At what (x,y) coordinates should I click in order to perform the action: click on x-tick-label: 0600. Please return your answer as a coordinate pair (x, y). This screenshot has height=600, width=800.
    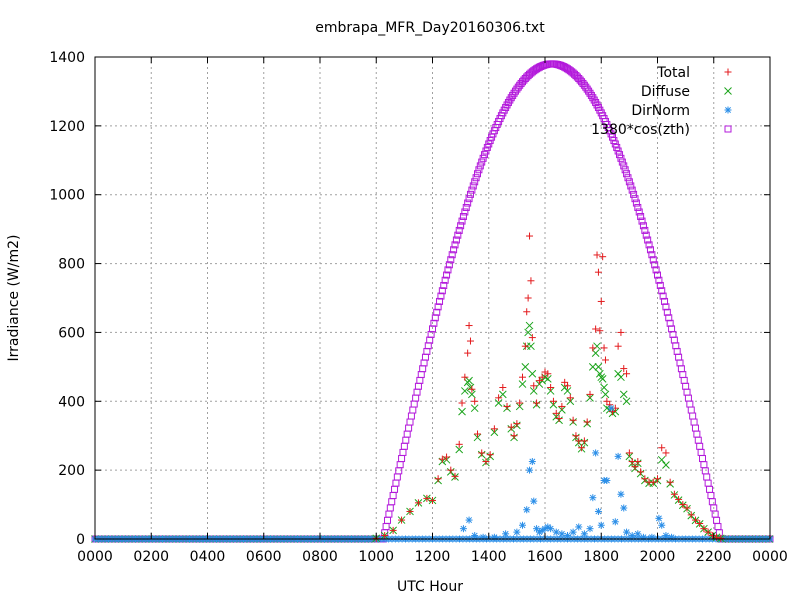
    Looking at the image, I should click on (264, 557).